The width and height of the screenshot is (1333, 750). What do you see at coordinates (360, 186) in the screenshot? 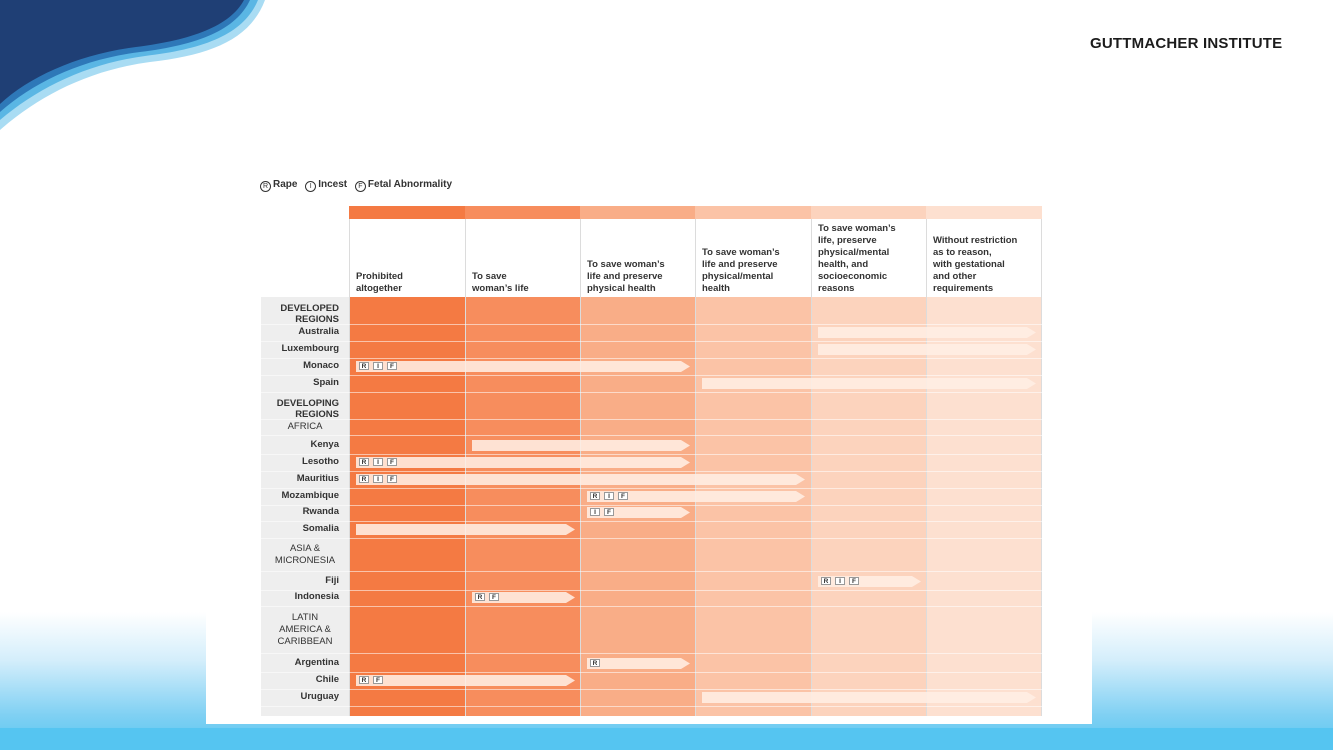
I see `legend-key-fetal: F` at bounding box center [360, 186].